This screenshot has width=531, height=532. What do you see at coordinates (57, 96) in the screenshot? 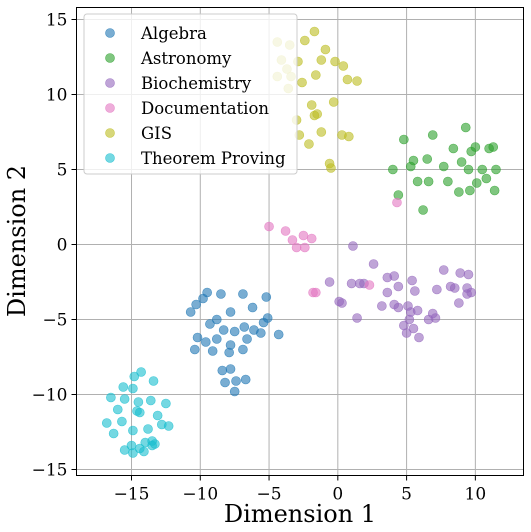
I see `y-tick-label: 10` at bounding box center [57, 96].